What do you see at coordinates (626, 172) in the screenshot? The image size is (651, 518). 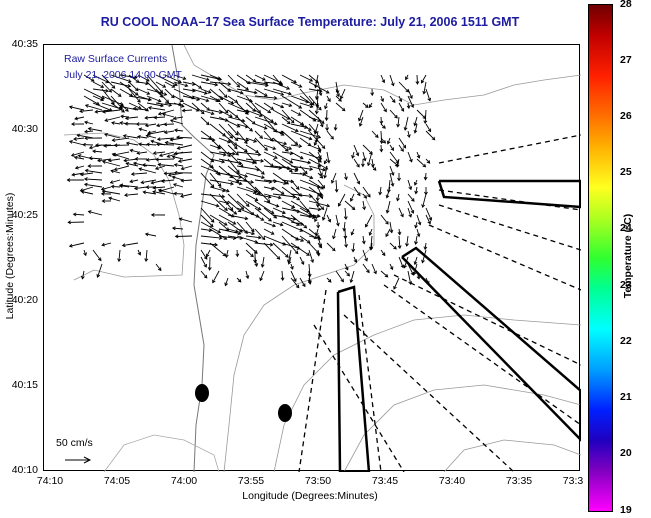 I see `colorbar-tick-label: 25` at bounding box center [626, 172].